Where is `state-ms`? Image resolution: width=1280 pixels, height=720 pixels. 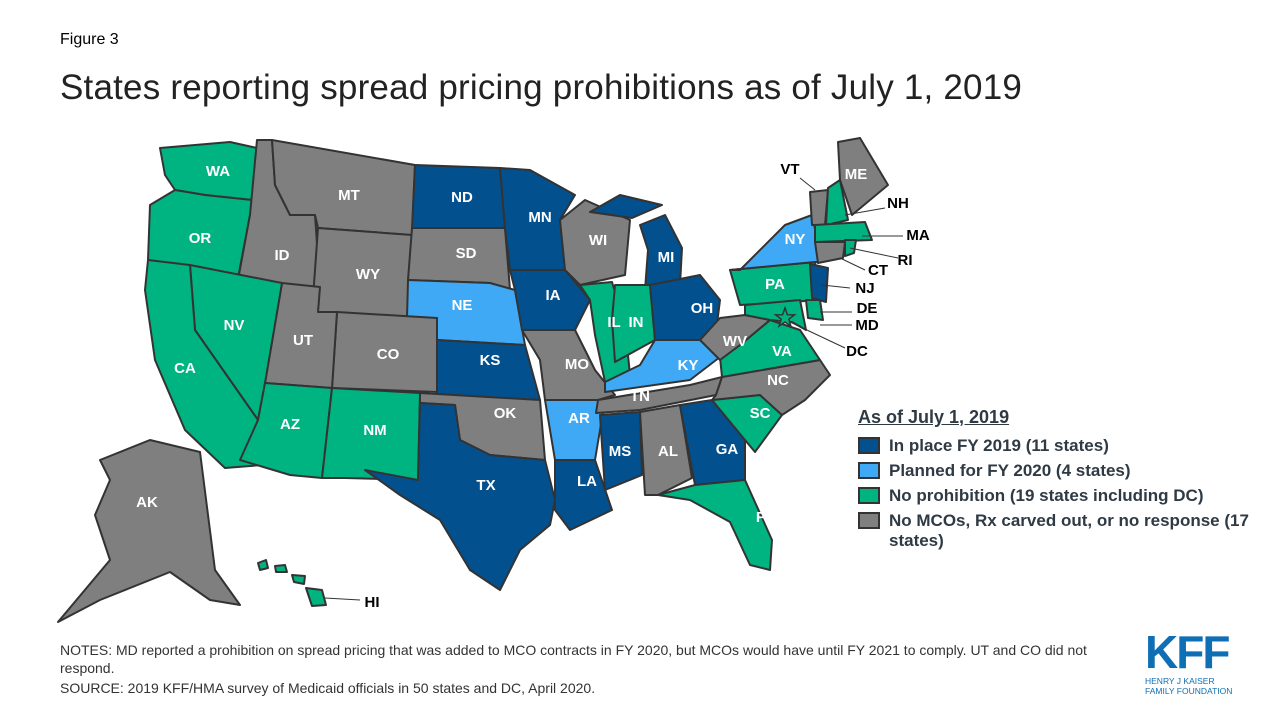 state-ms is located at coordinates (621, 451).